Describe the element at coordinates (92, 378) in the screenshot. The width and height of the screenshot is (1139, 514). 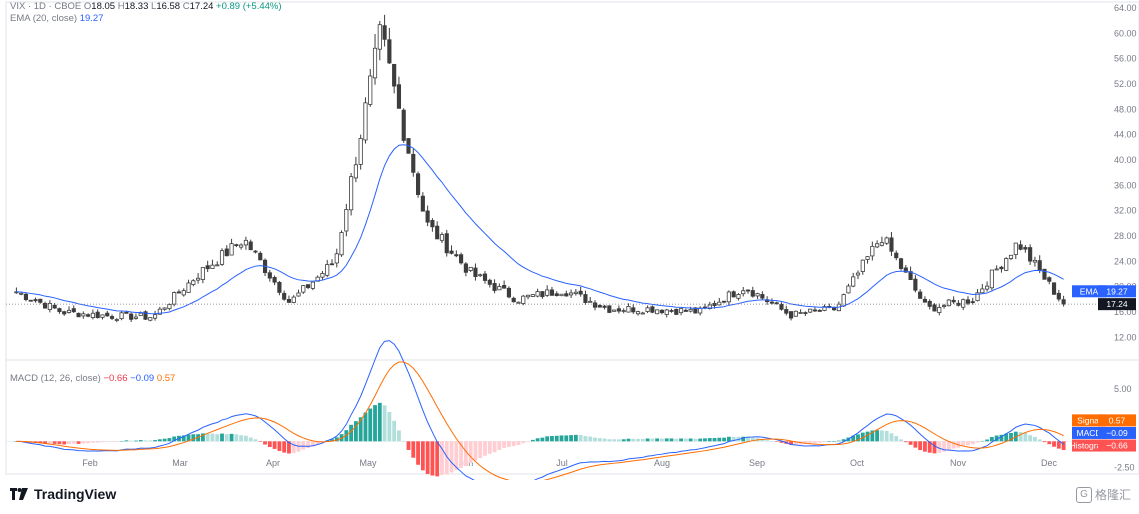
I see `macd-legend: MACD (12, 26, close) −0.66 −0.09 0.57` at that location.